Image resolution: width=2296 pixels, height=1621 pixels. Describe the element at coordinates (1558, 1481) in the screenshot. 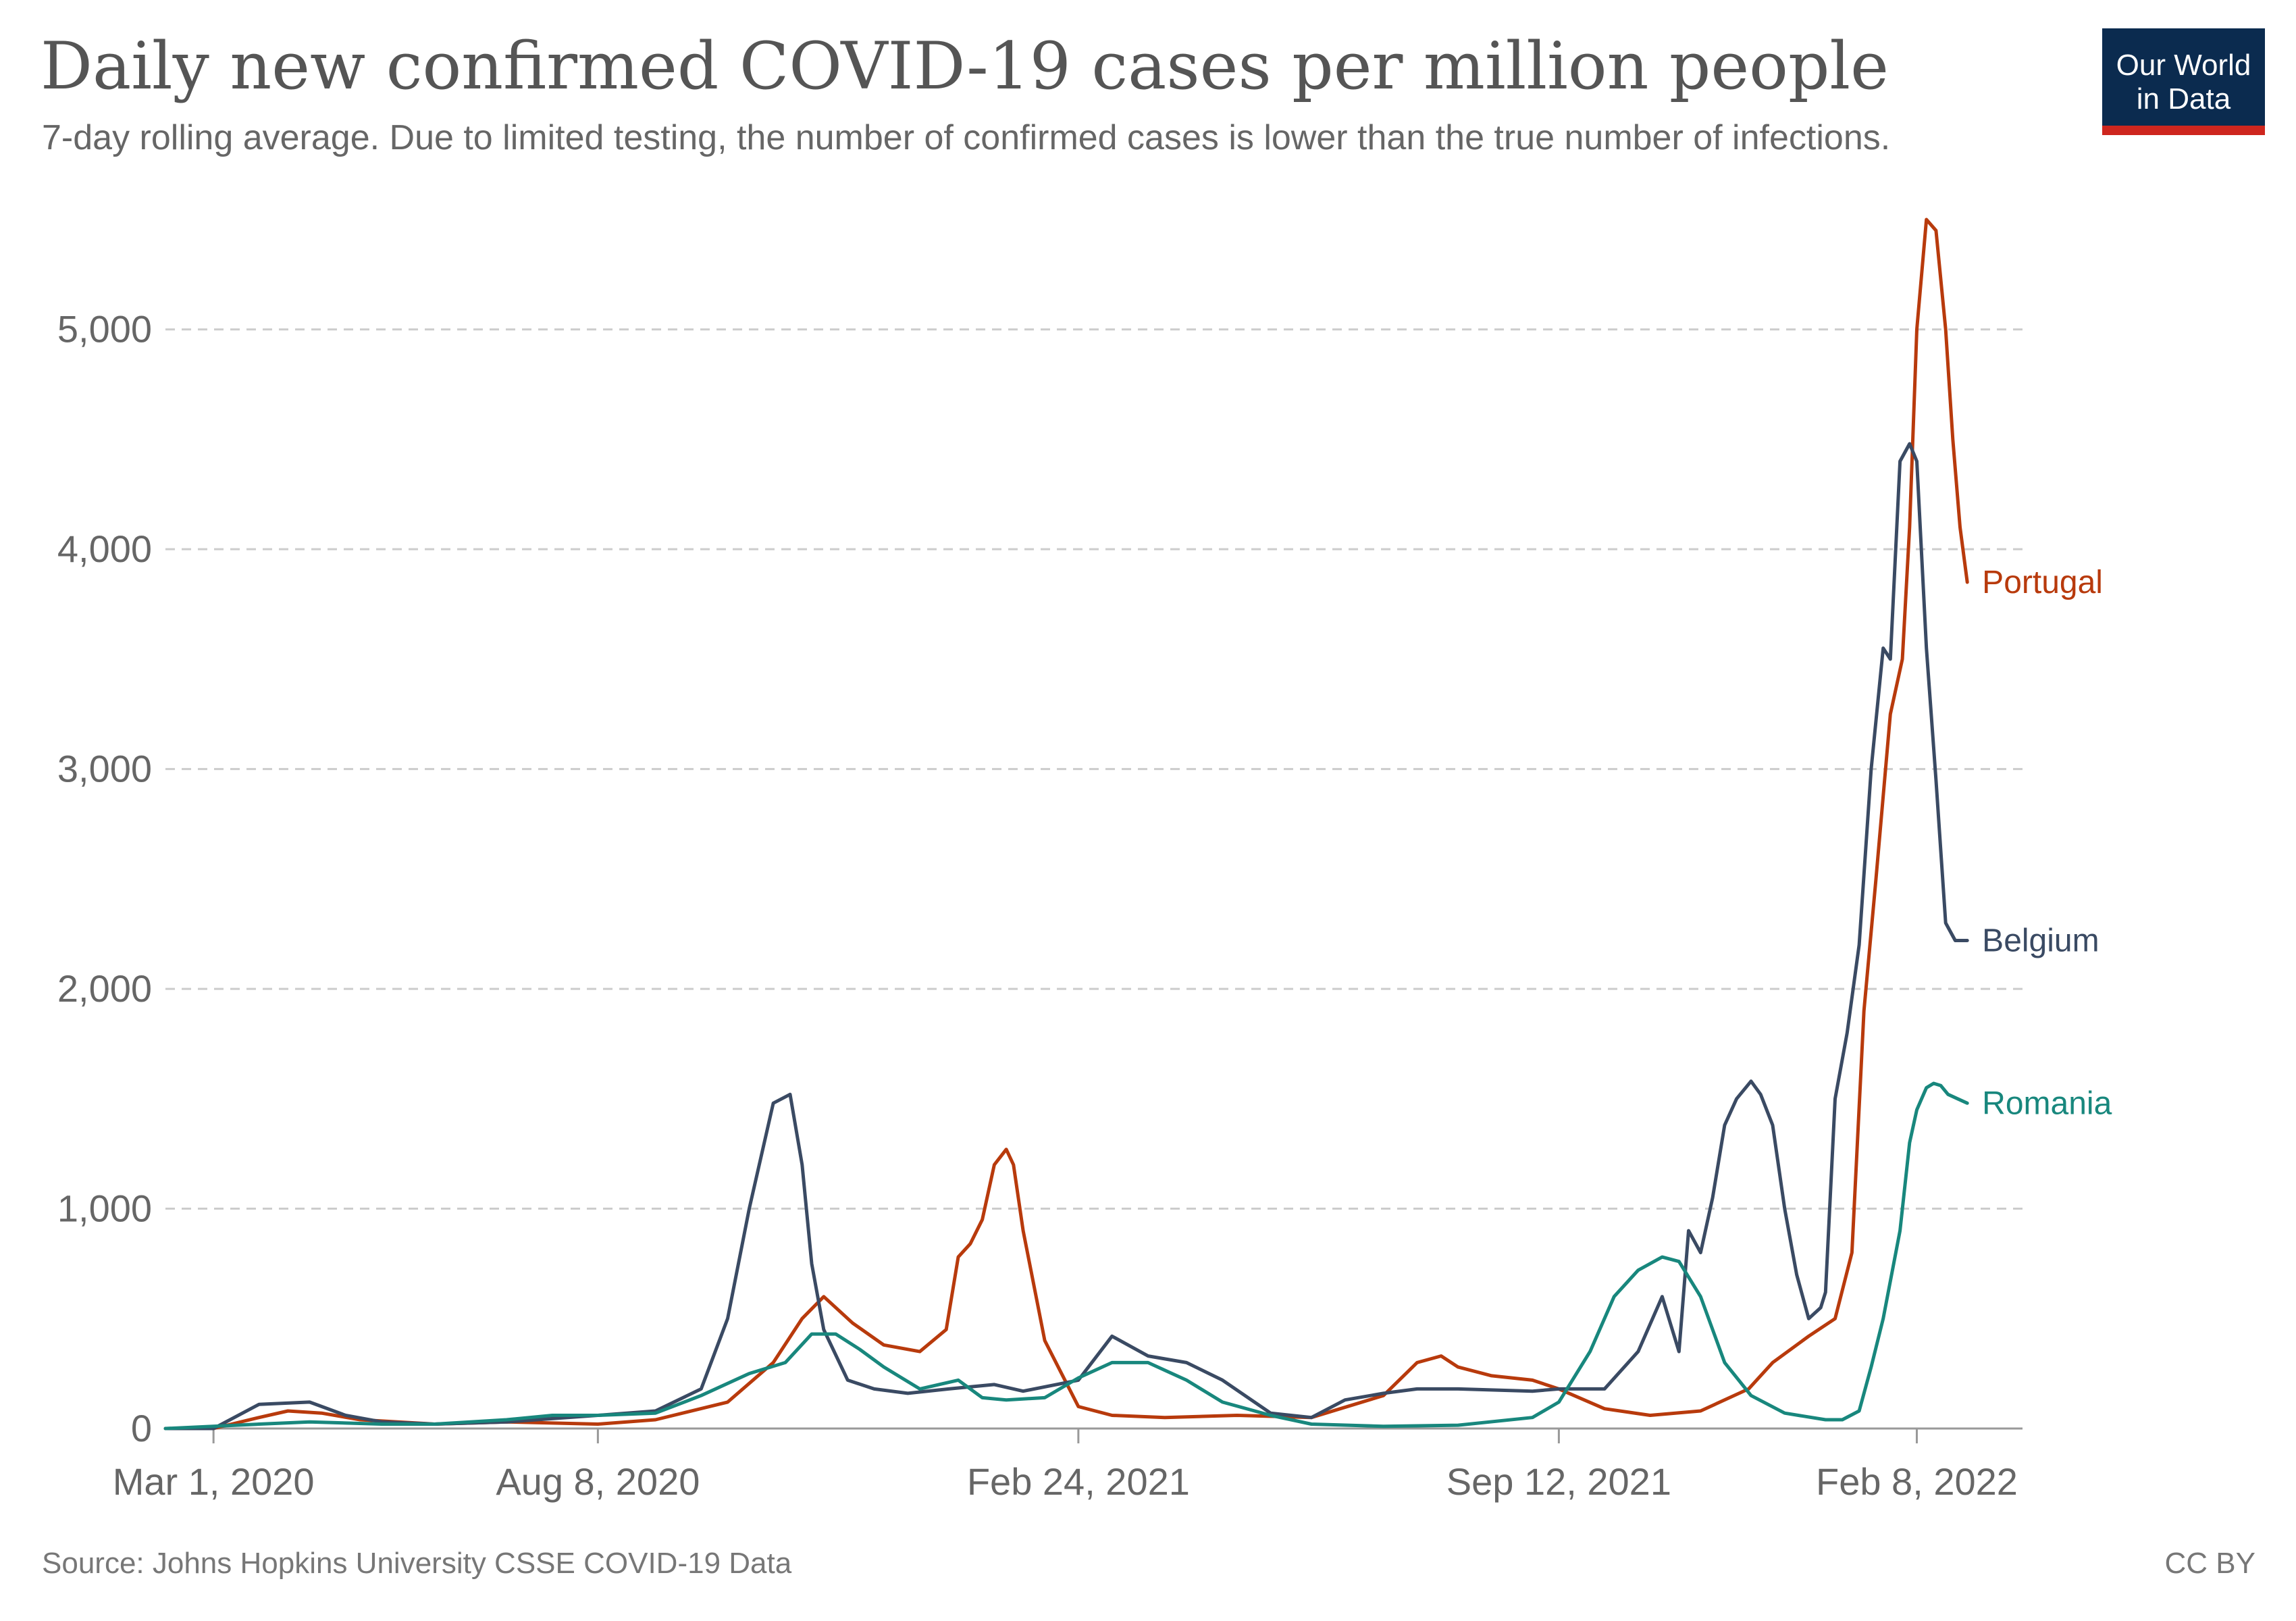

I see `x-tick-label: Sep 12, 2021` at that location.